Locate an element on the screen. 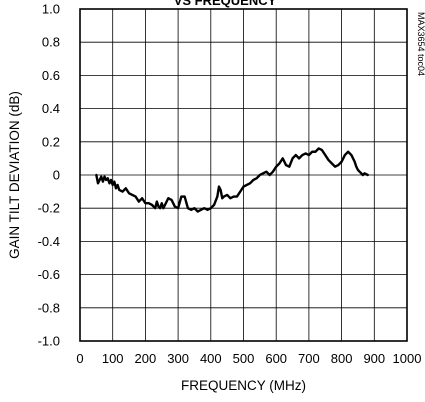 The image size is (425, 402). x-tick-label: 700 is located at coordinates (309, 358).